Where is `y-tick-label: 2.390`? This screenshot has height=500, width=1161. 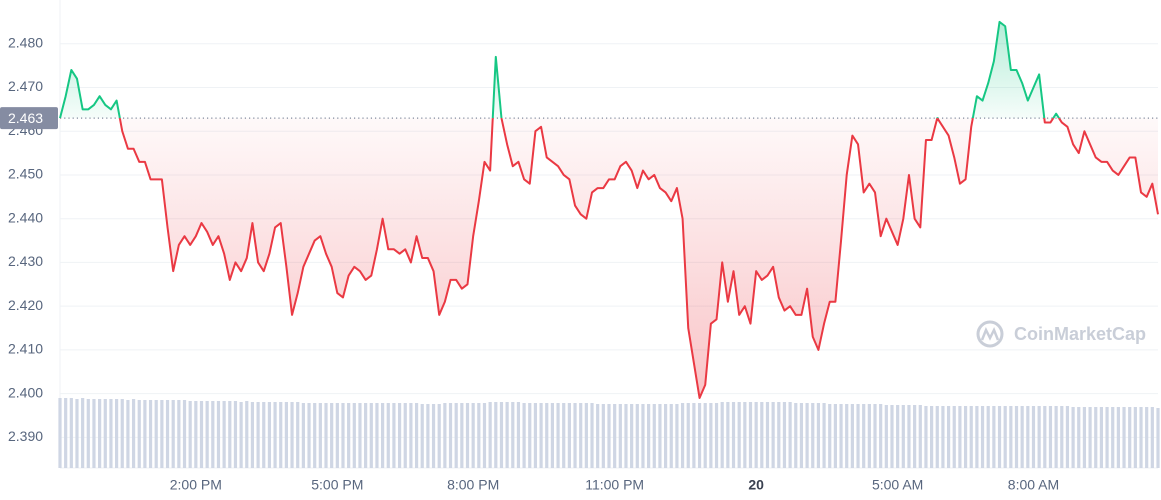 y-tick-label: 2.390 is located at coordinates (25, 436).